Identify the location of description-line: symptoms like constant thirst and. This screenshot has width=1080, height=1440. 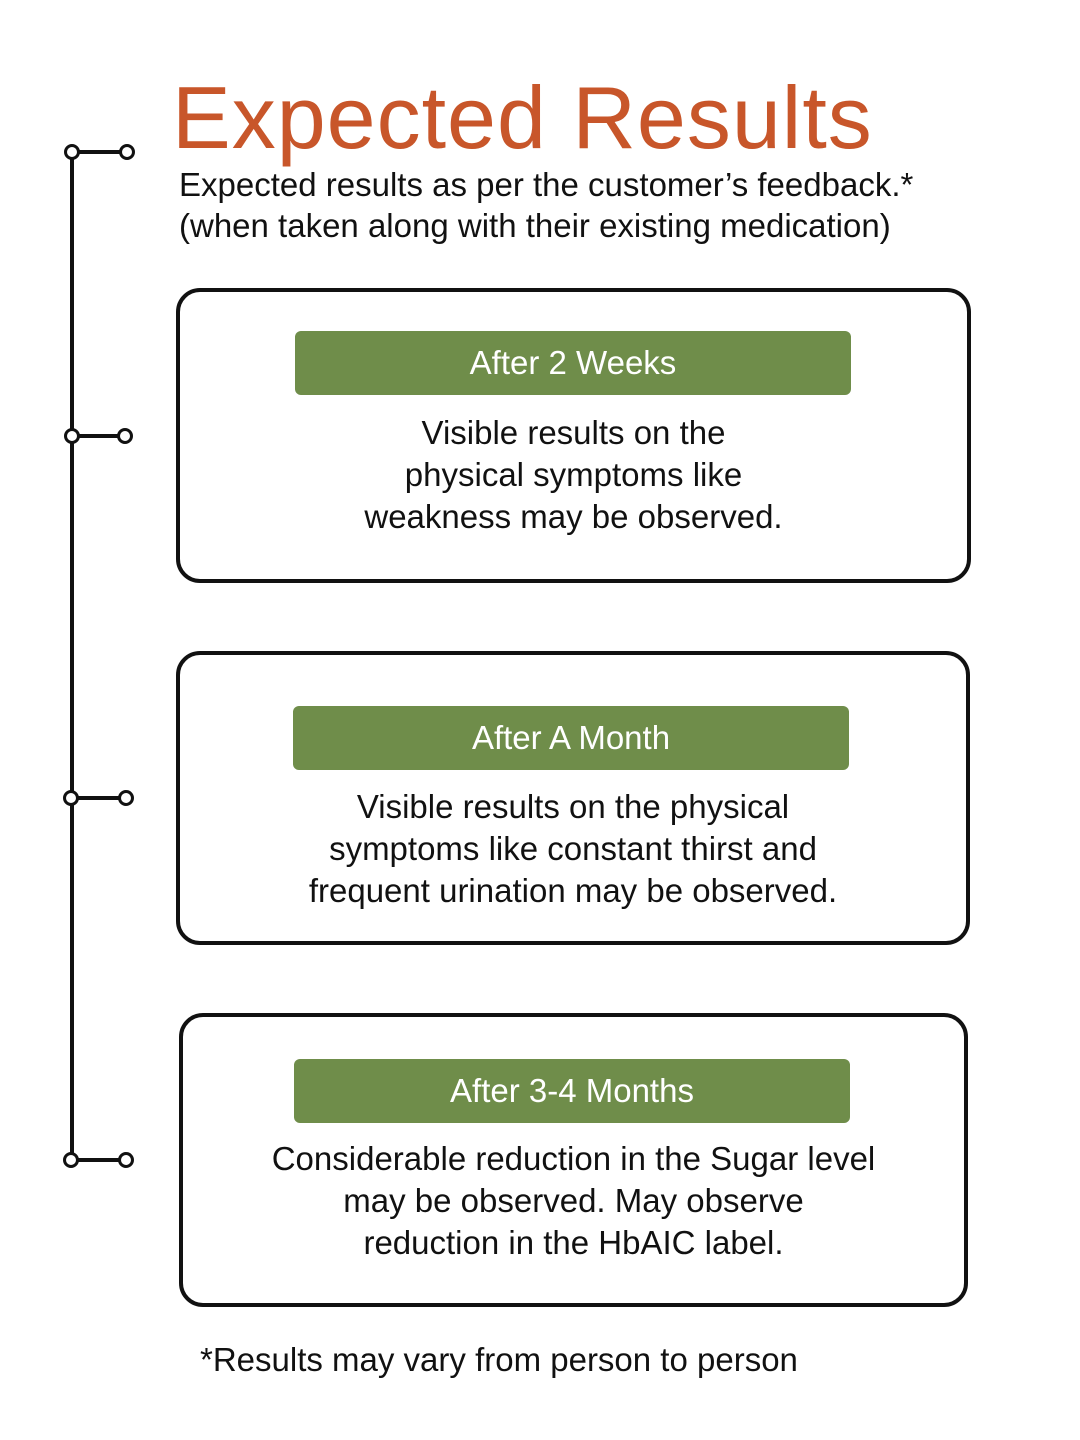
(573, 848).